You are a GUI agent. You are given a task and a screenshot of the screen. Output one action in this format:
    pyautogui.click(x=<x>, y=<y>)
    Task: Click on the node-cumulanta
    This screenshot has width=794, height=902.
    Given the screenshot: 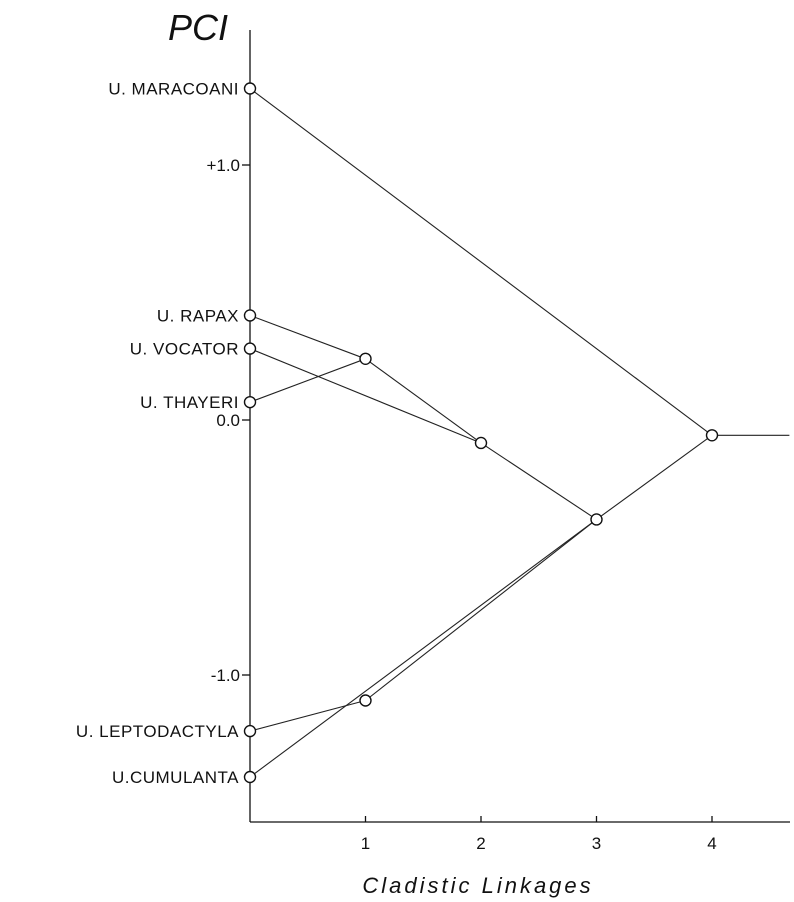 What is the action you would take?
    pyautogui.click(x=250, y=777)
    